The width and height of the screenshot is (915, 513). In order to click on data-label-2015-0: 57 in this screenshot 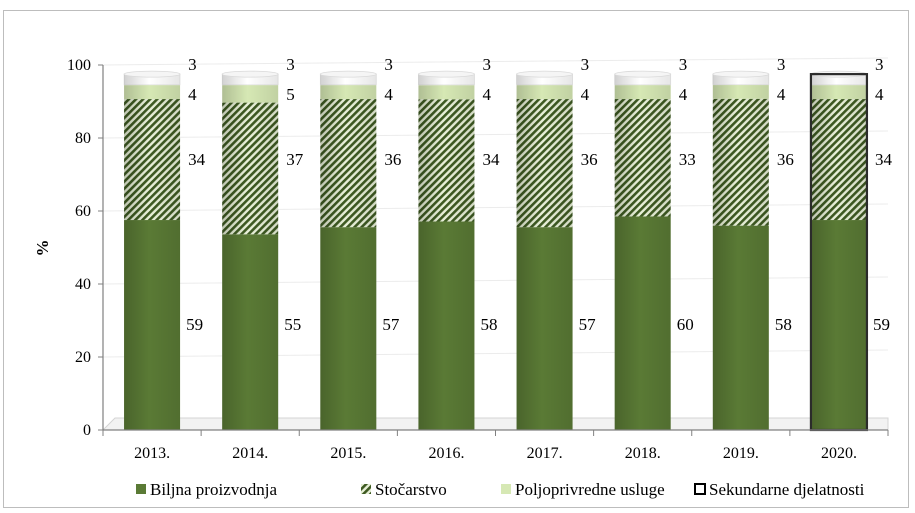, I will do `click(391, 324)`.